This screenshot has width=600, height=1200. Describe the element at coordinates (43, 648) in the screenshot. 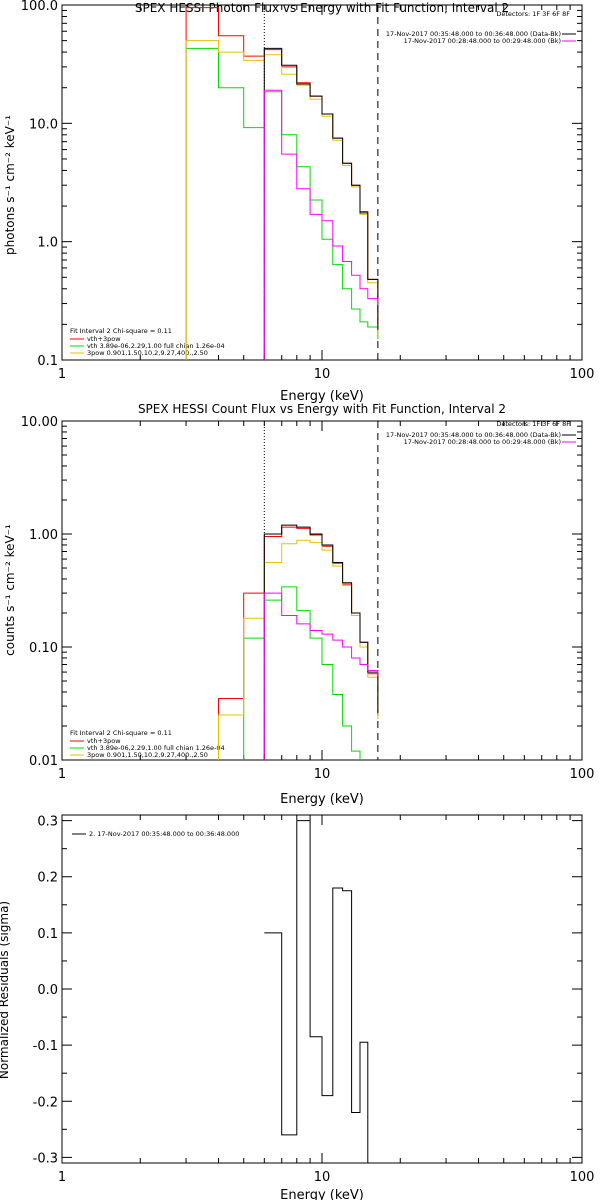

I see `y-tick-label: 0.10` at that location.